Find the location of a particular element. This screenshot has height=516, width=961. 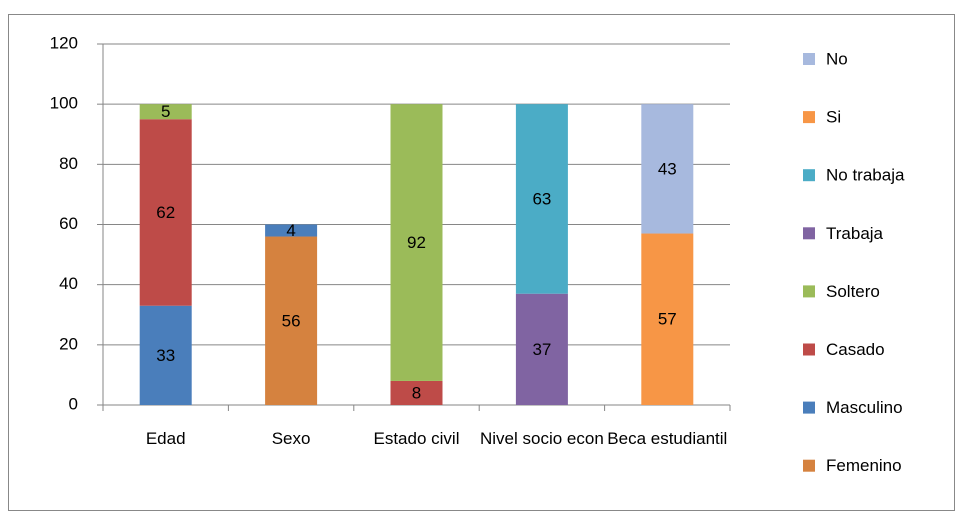

data-label: 57 is located at coordinates (667, 319).